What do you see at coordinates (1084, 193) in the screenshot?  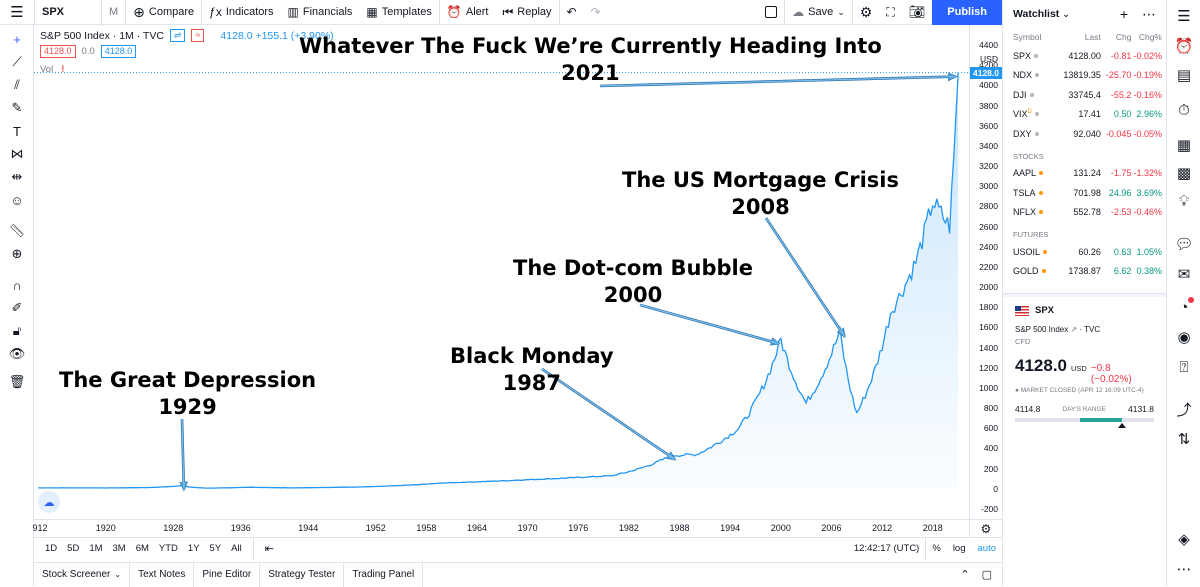 I see `watchlist-row: TSLA 701.98 24.96 3.69%` at bounding box center [1084, 193].